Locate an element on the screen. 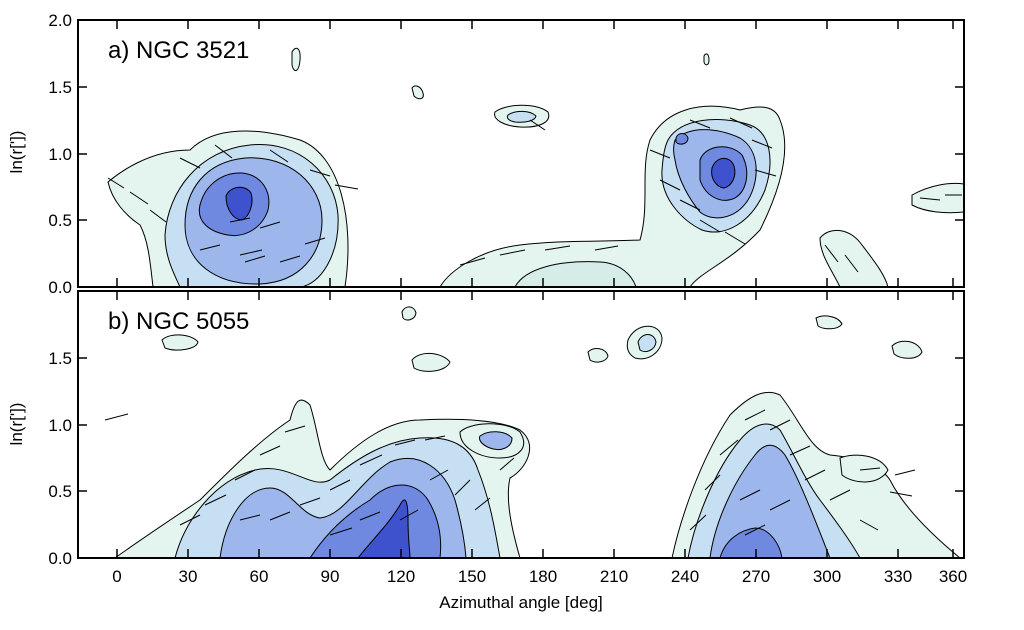  panel-b-island-1-inner is located at coordinates (496, 441).